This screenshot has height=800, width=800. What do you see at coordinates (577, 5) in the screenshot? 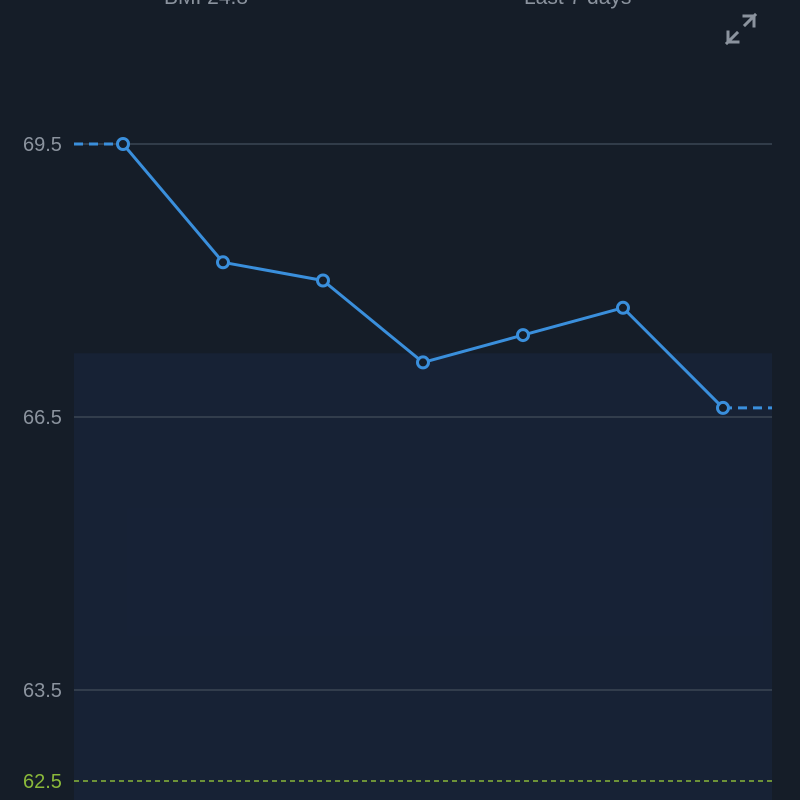
I see `date-range-label: Last 7 days` at bounding box center [577, 5].